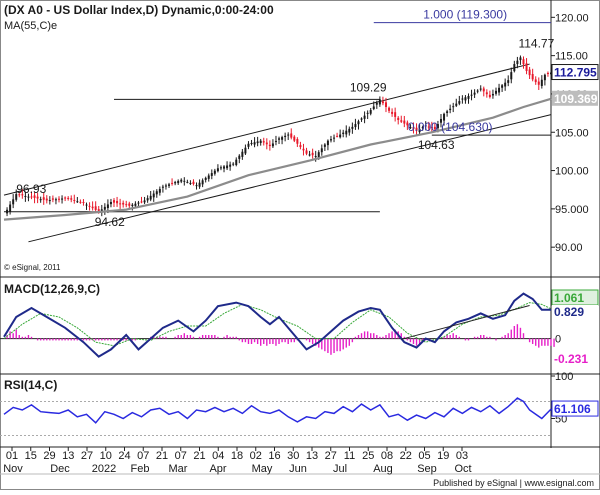 This screenshot has width=600, height=495. What do you see at coordinates (349, 456) in the screenshot?
I see `x-date-tick-label: 11` at bounding box center [349, 456].